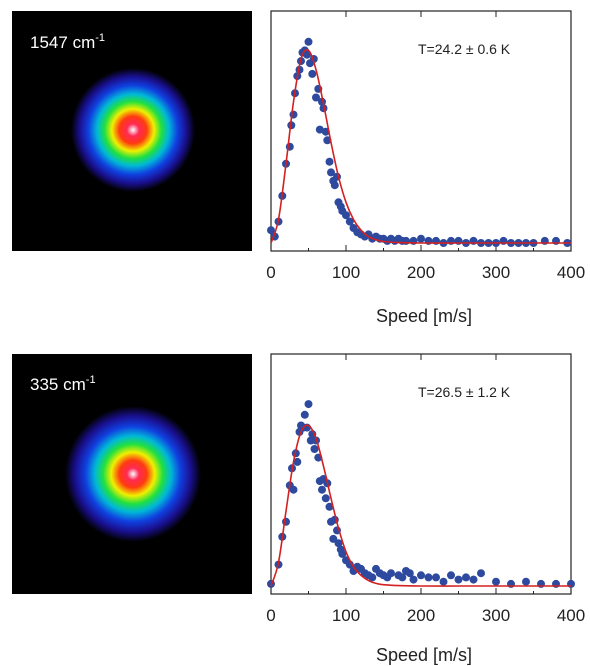 The image size is (590, 666). Describe the element at coordinates (346, 272) in the screenshot. I see `plot-1-xtick-label-100: 100` at that location.